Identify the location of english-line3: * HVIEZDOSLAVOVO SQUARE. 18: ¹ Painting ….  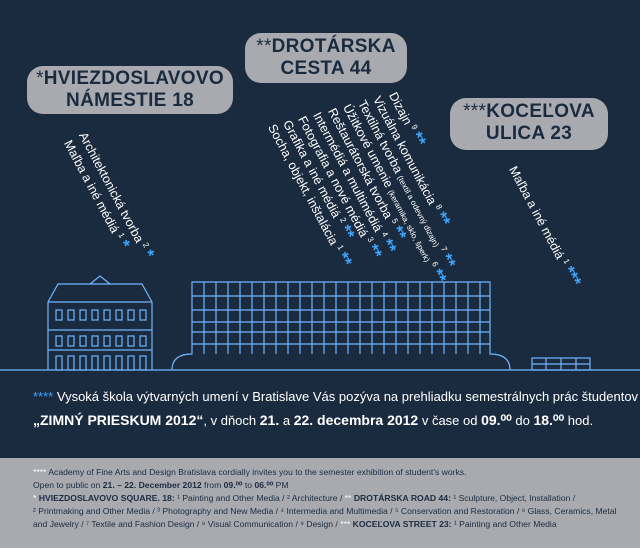
(304, 498).